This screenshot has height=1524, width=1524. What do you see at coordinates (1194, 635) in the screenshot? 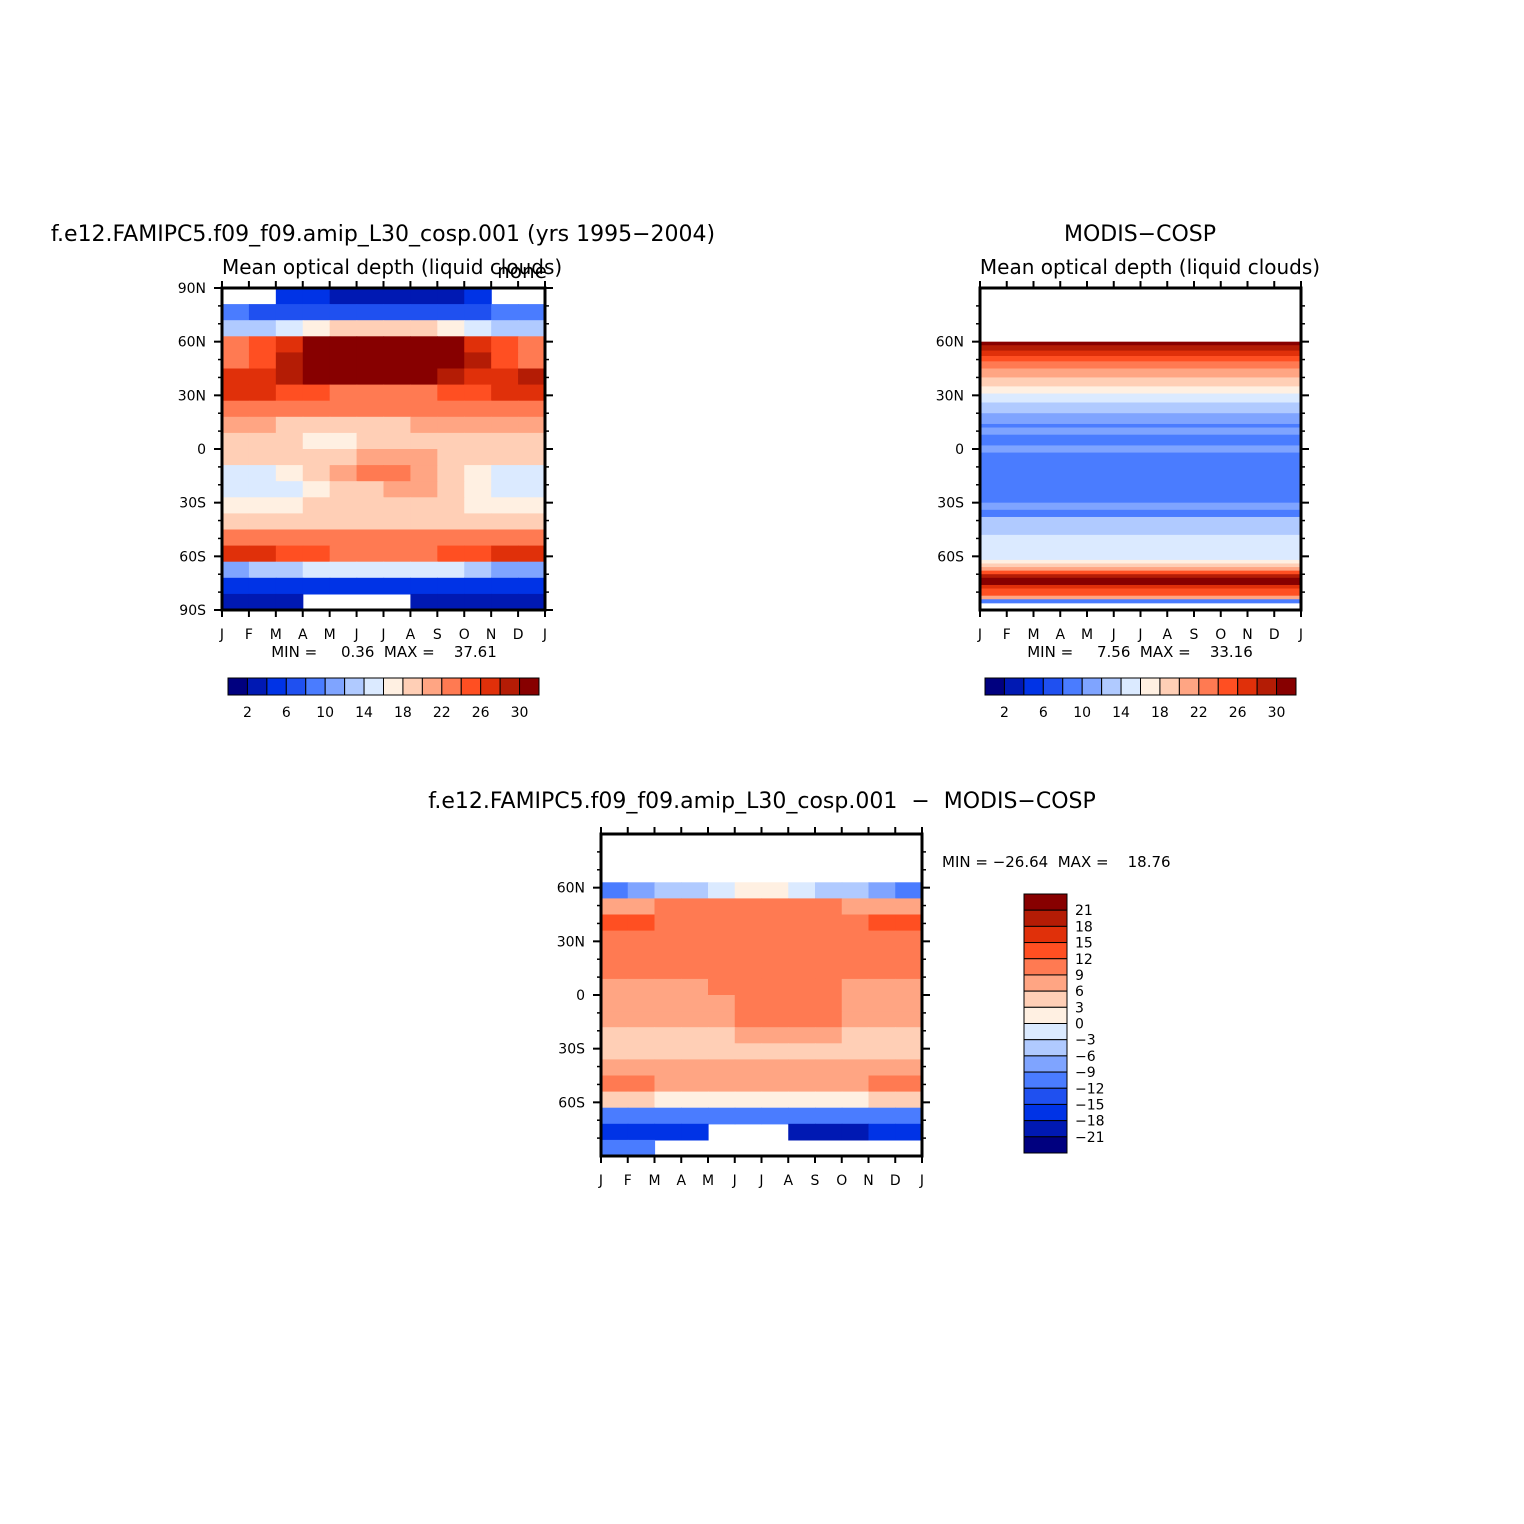
I see `obs-x-tick-label: S` at bounding box center [1194, 635].